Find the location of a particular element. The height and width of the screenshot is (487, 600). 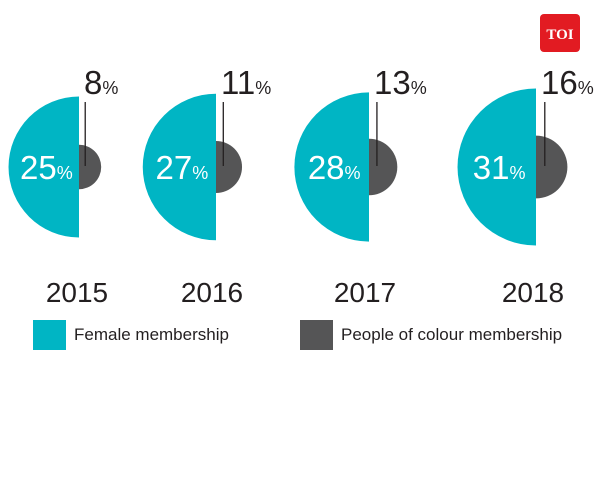

poc-value-label-2015: 8% is located at coordinates (101, 82).